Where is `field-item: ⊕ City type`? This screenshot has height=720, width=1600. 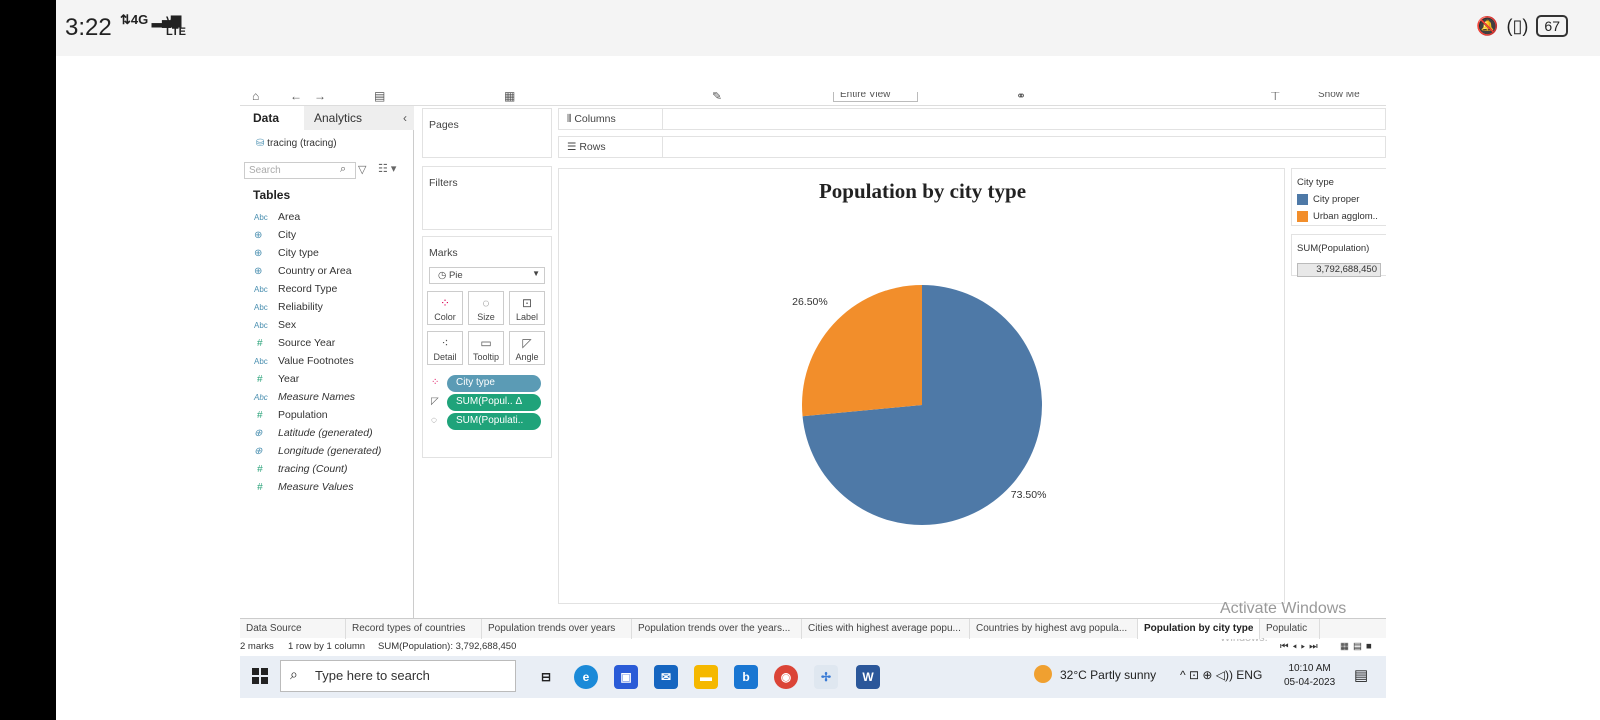
field-item: ⊕ City type is located at coordinates (317, 253).